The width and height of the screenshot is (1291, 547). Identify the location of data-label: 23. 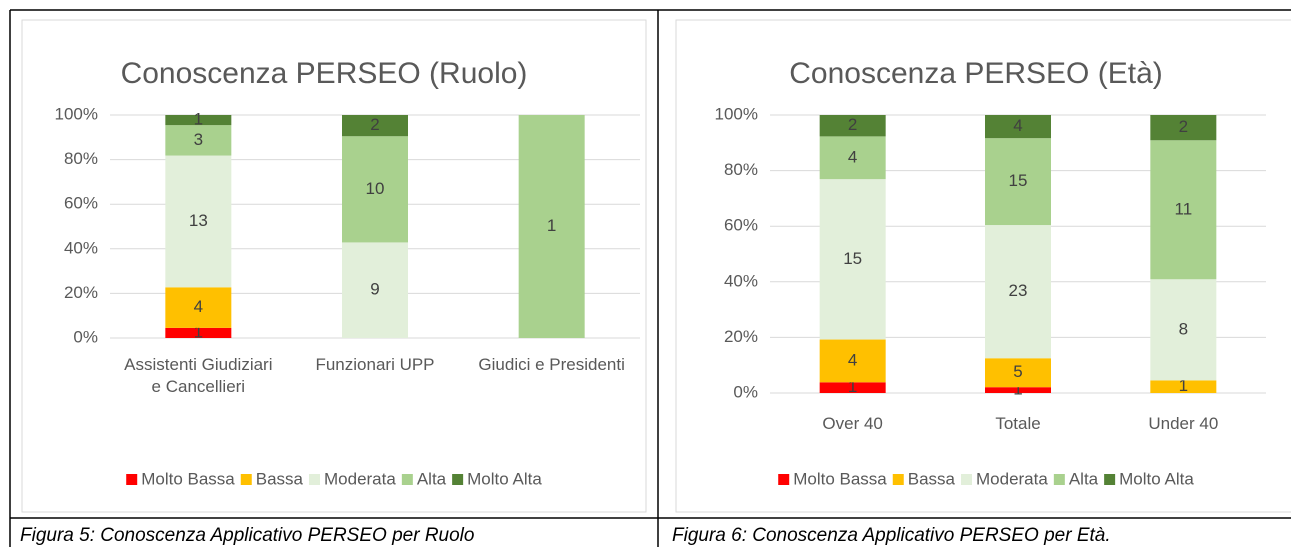
(1018, 290).